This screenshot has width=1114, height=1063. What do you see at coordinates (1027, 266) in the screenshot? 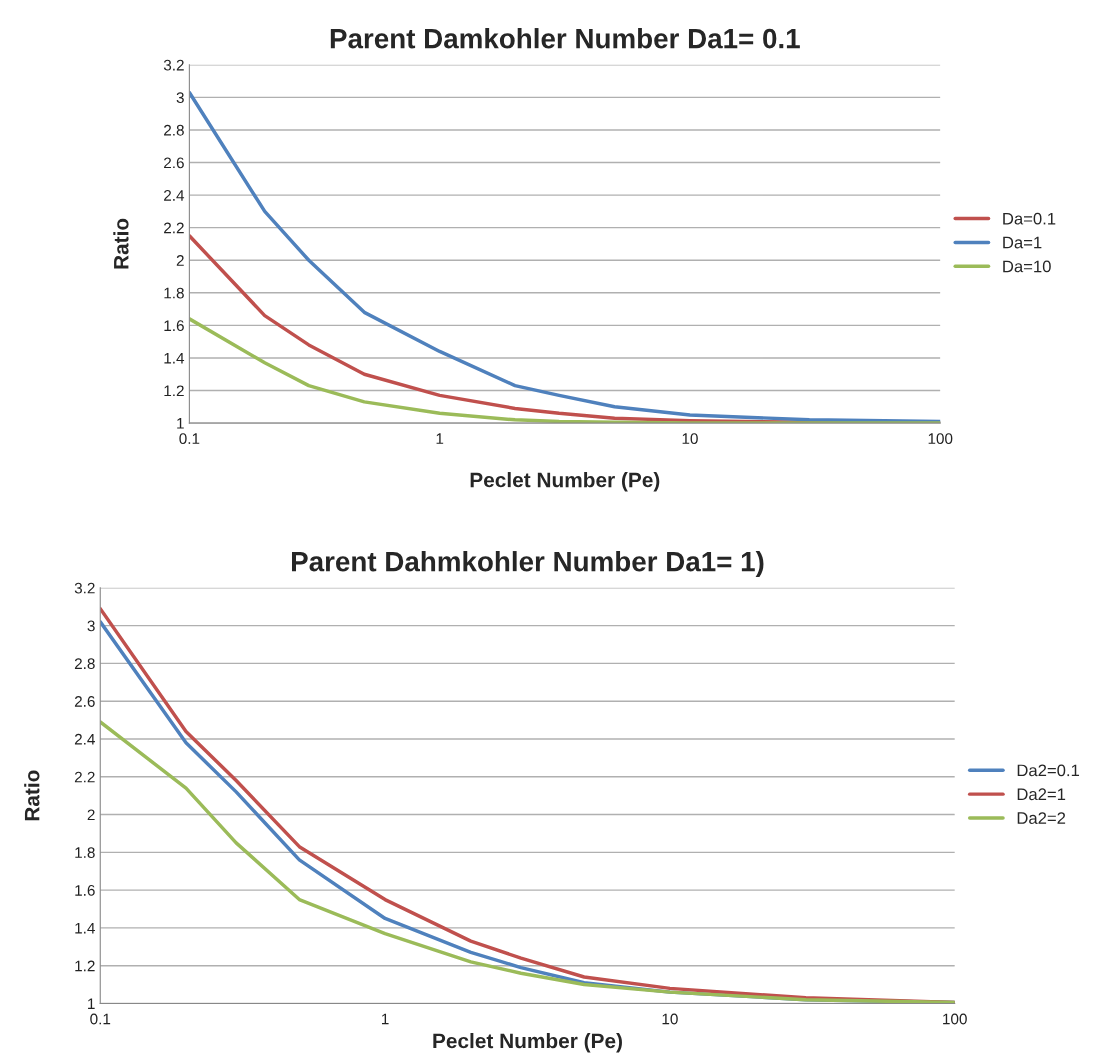
I see `legend-label: Da=10` at bounding box center [1027, 266].